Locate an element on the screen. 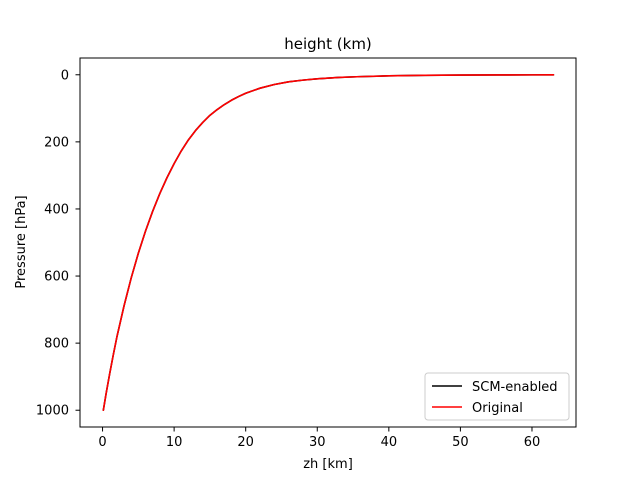 Image resolution: width=640 pixels, height=480 pixels. x-tick-label: 30 is located at coordinates (317, 442).